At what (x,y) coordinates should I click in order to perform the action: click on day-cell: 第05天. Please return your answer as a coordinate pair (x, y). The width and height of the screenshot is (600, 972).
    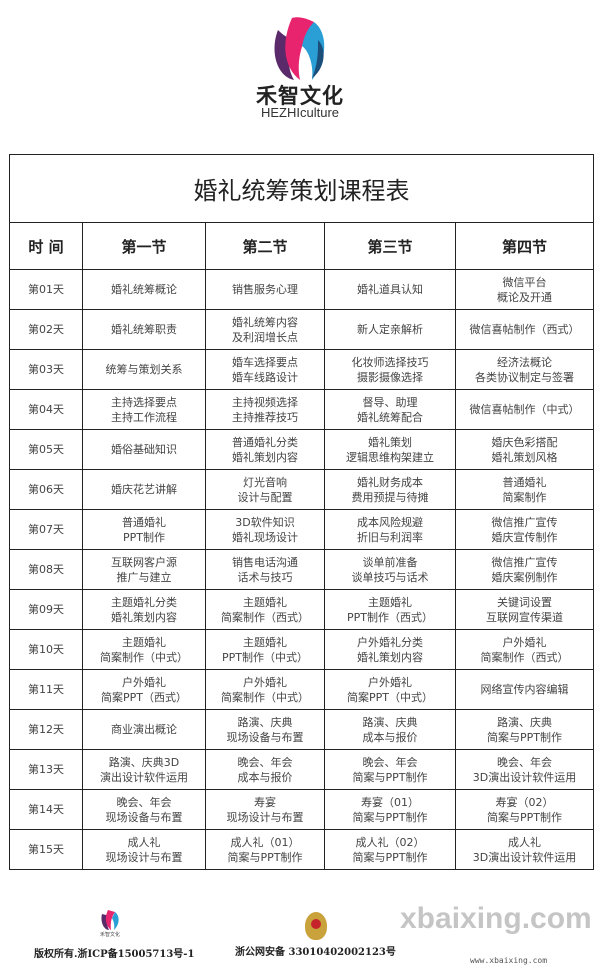
    Looking at the image, I should click on (46, 449).